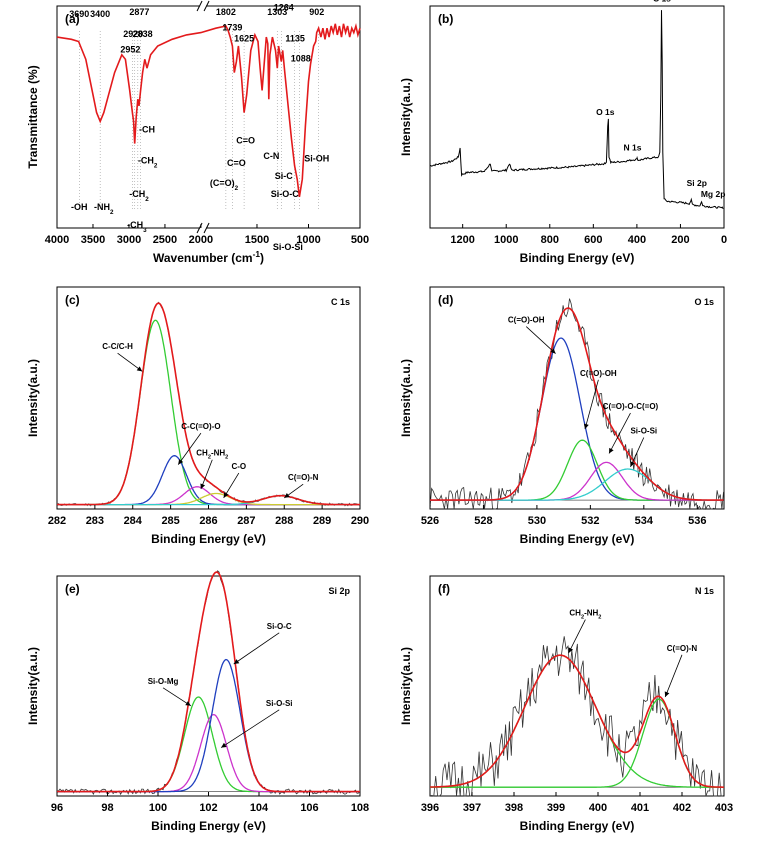  I want to click on region-label-d: O 1s, so click(704, 302).